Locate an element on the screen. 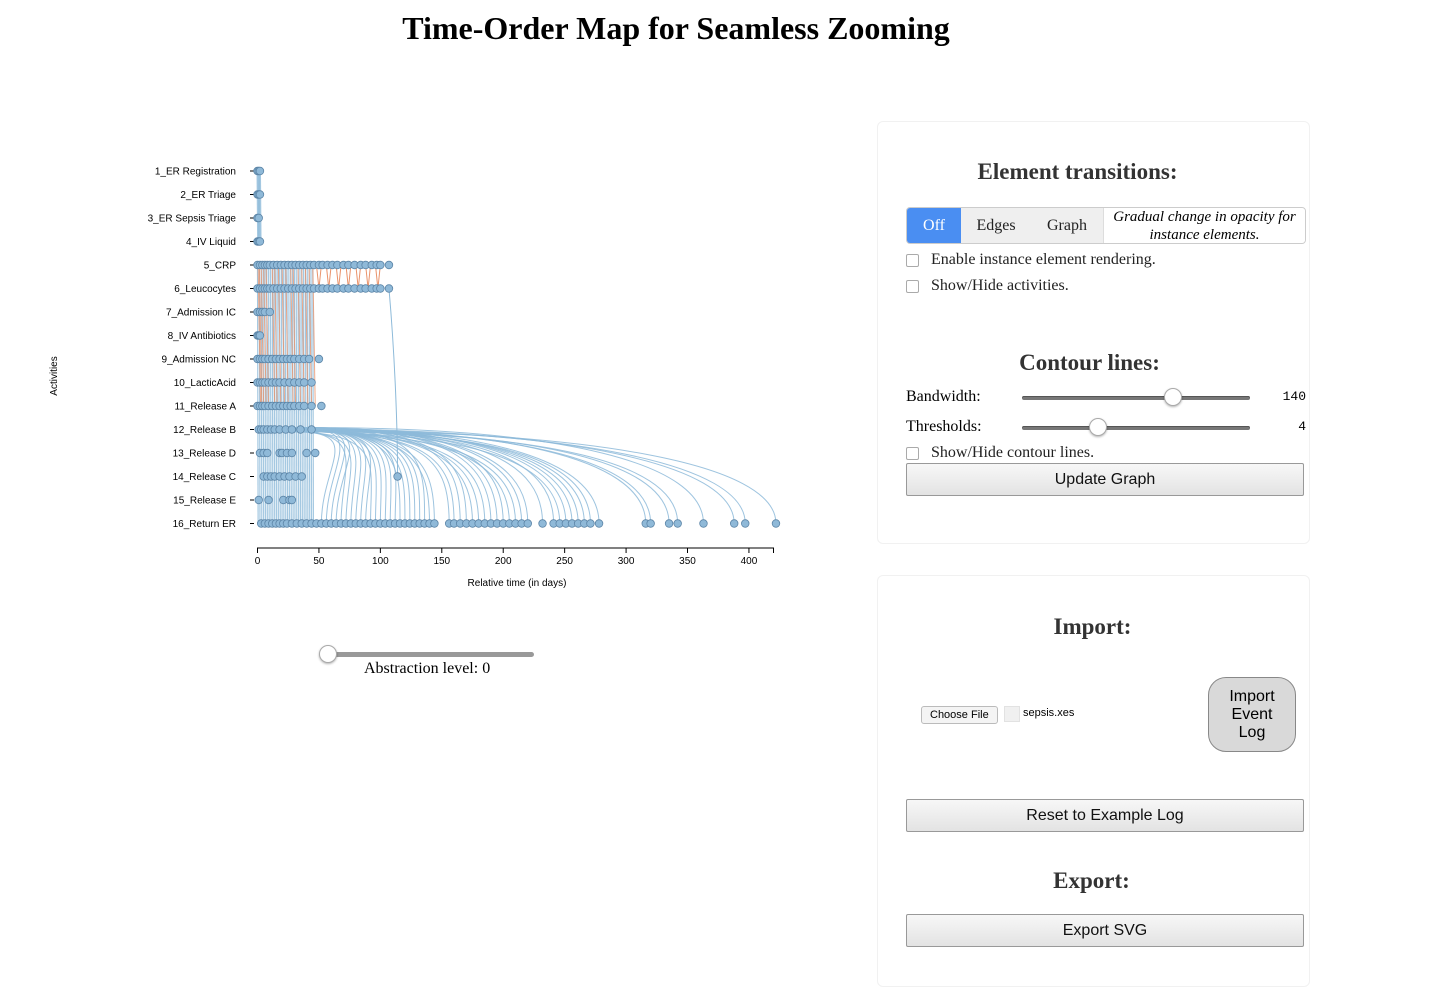 Image resolution: width=1437 pixels, height=995 pixels. enable-instance-rendering-row: Enable instance element rendering. is located at coordinates (1031, 260).